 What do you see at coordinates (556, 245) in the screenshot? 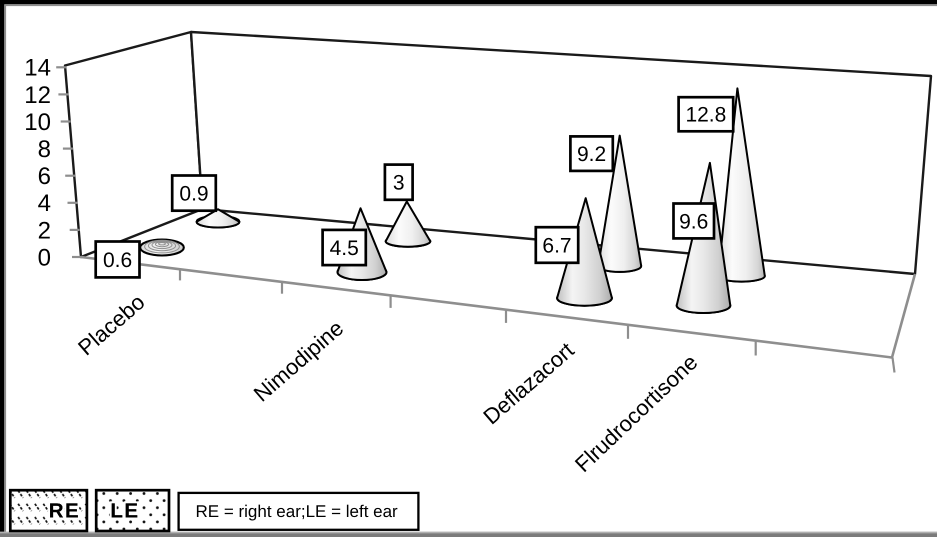
I see `svg-text: 6.7` at bounding box center [556, 245].